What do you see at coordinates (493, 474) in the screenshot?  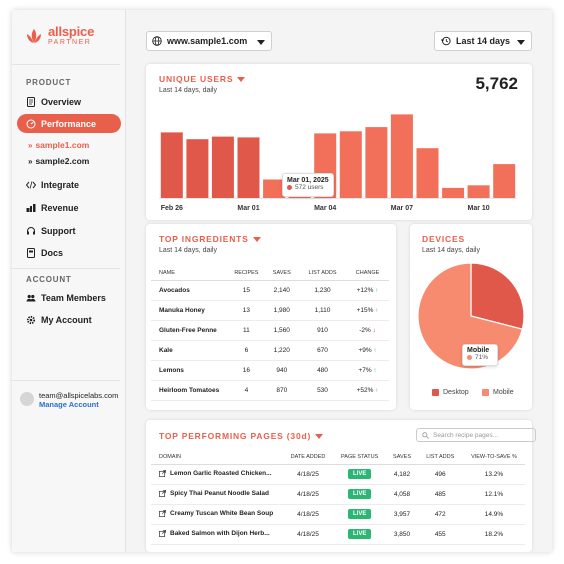 I see `view-to-save-pct: 13.2%` at bounding box center [493, 474].